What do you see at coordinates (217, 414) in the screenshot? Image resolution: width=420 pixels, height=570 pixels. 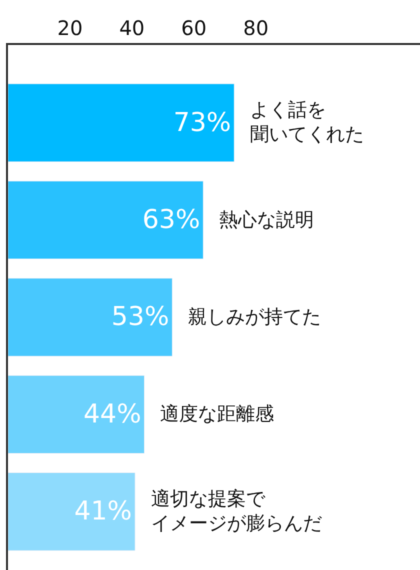 I see `y-tick-label: 適度な距離感` at bounding box center [217, 414].